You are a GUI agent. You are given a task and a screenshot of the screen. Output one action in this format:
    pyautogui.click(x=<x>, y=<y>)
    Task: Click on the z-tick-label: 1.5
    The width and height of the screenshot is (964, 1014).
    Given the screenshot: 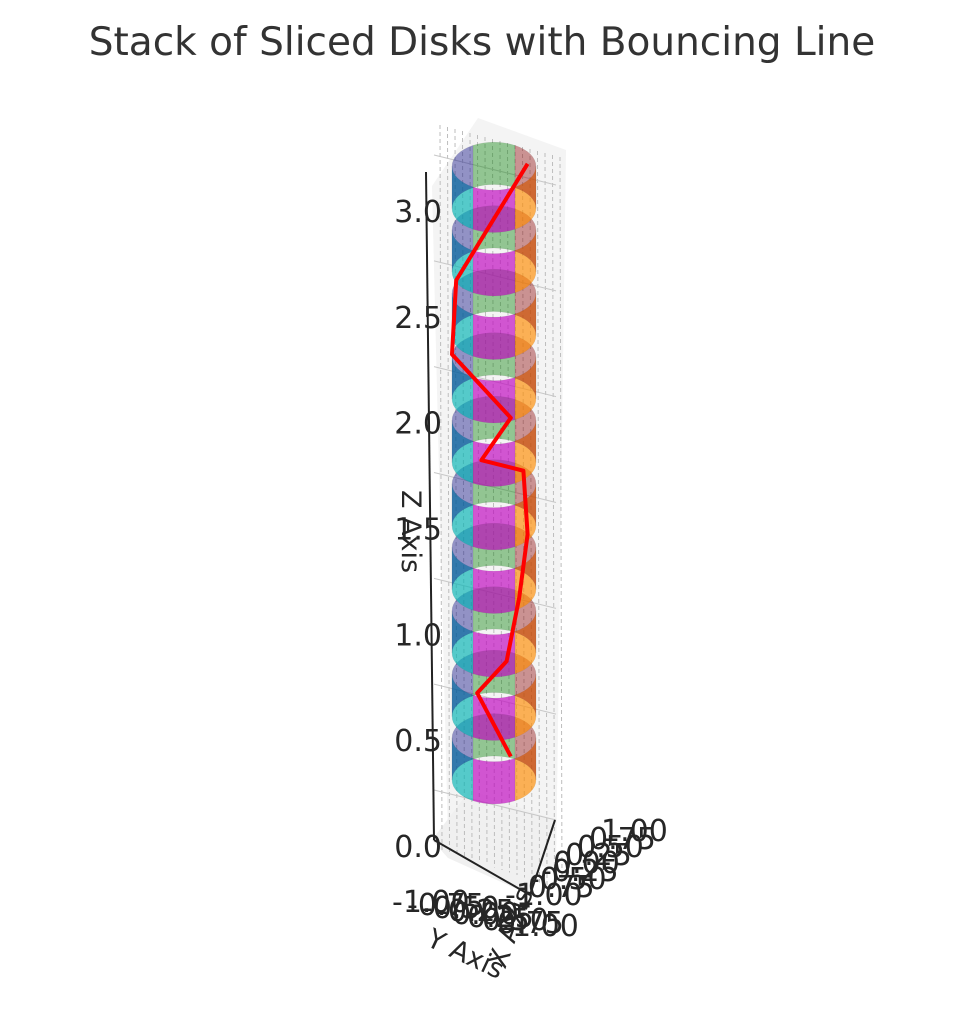 What is the action you would take?
    pyautogui.click(x=418, y=530)
    